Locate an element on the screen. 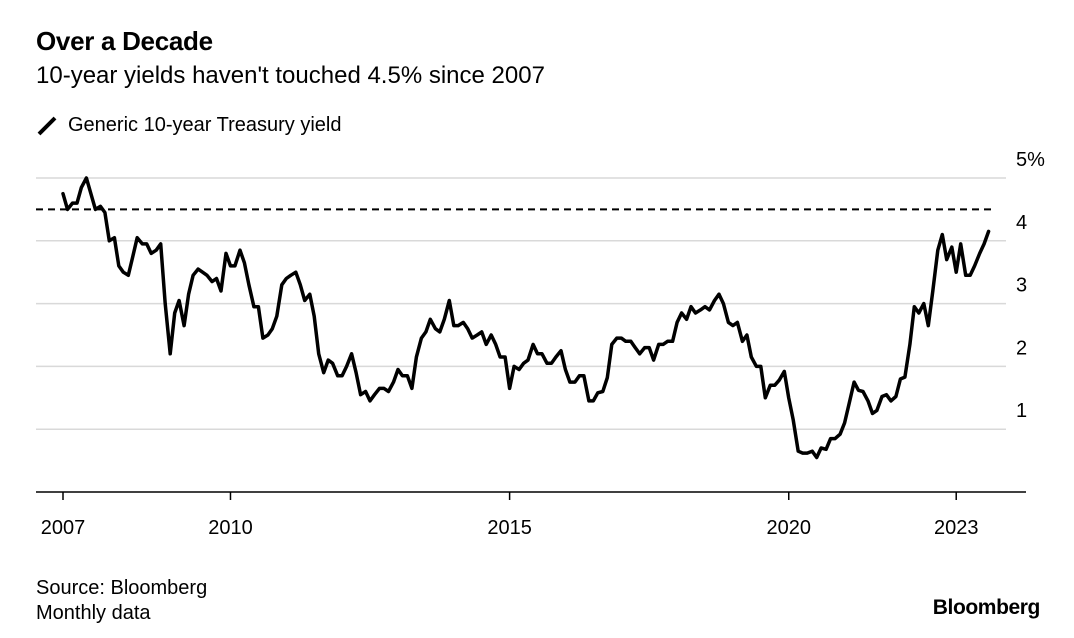  legend: Generic 10-year Treasury yield is located at coordinates (188, 125).